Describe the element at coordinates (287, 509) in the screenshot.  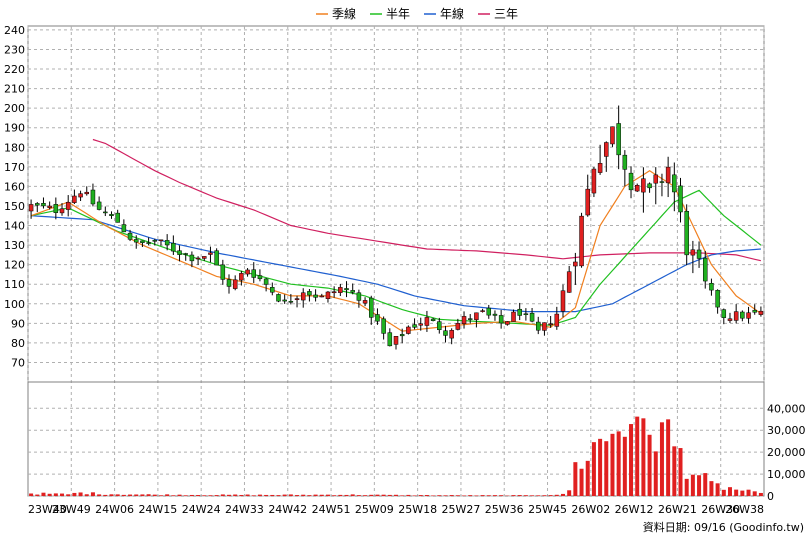
I see `x-tick-label: 24W42` at that location.